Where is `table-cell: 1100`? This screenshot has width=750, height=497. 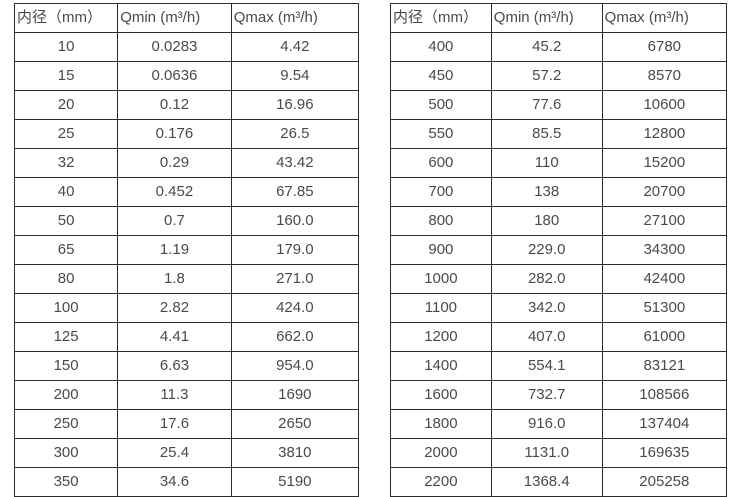 table-cell: 1100 is located at coordinates (441, 308).